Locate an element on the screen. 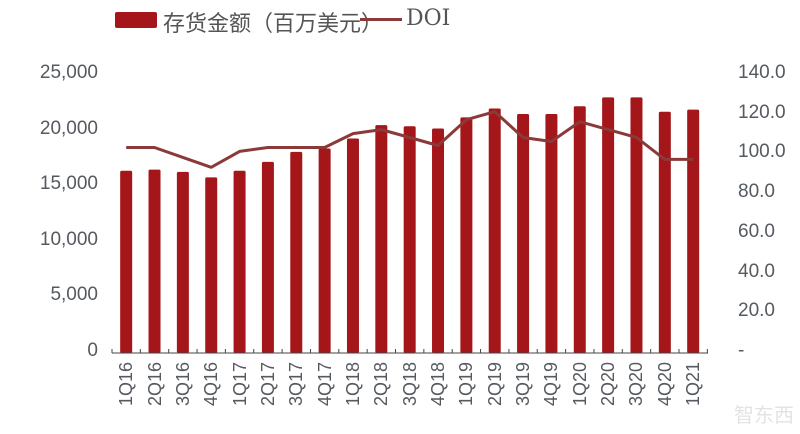 Image resolution: width=800 pixels, height=434 pixels. right-y-tick: 60.0 is located at coordinates (756, 231).